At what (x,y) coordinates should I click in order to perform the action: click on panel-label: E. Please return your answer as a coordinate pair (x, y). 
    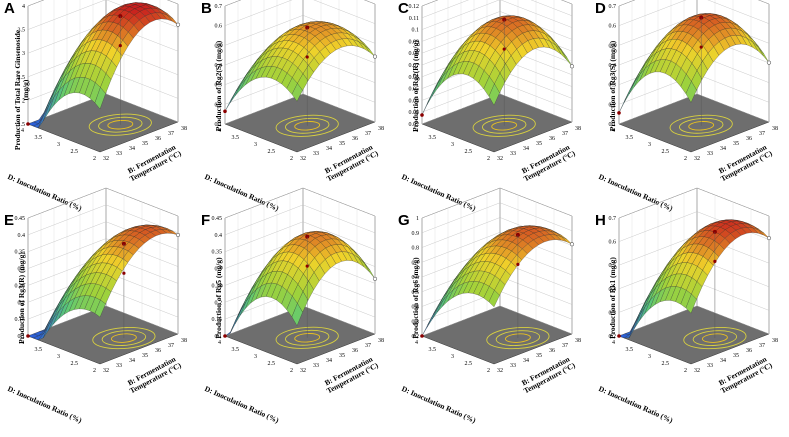
    Looking at the image, I should click on (9, 220).